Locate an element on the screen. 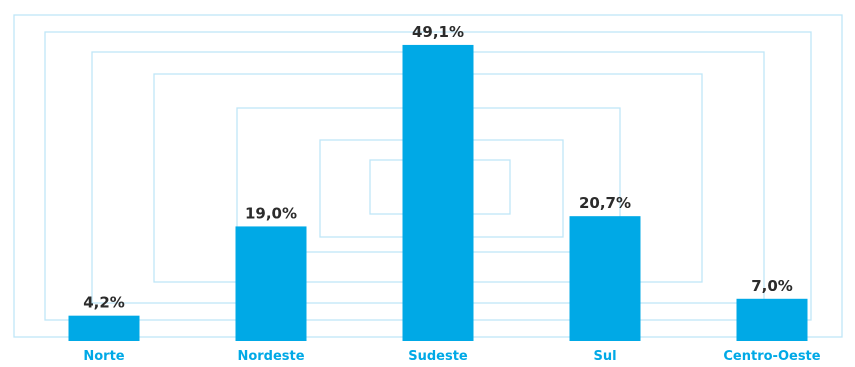  value-label-sul: 20,7% is located at coordinates (605, 203).